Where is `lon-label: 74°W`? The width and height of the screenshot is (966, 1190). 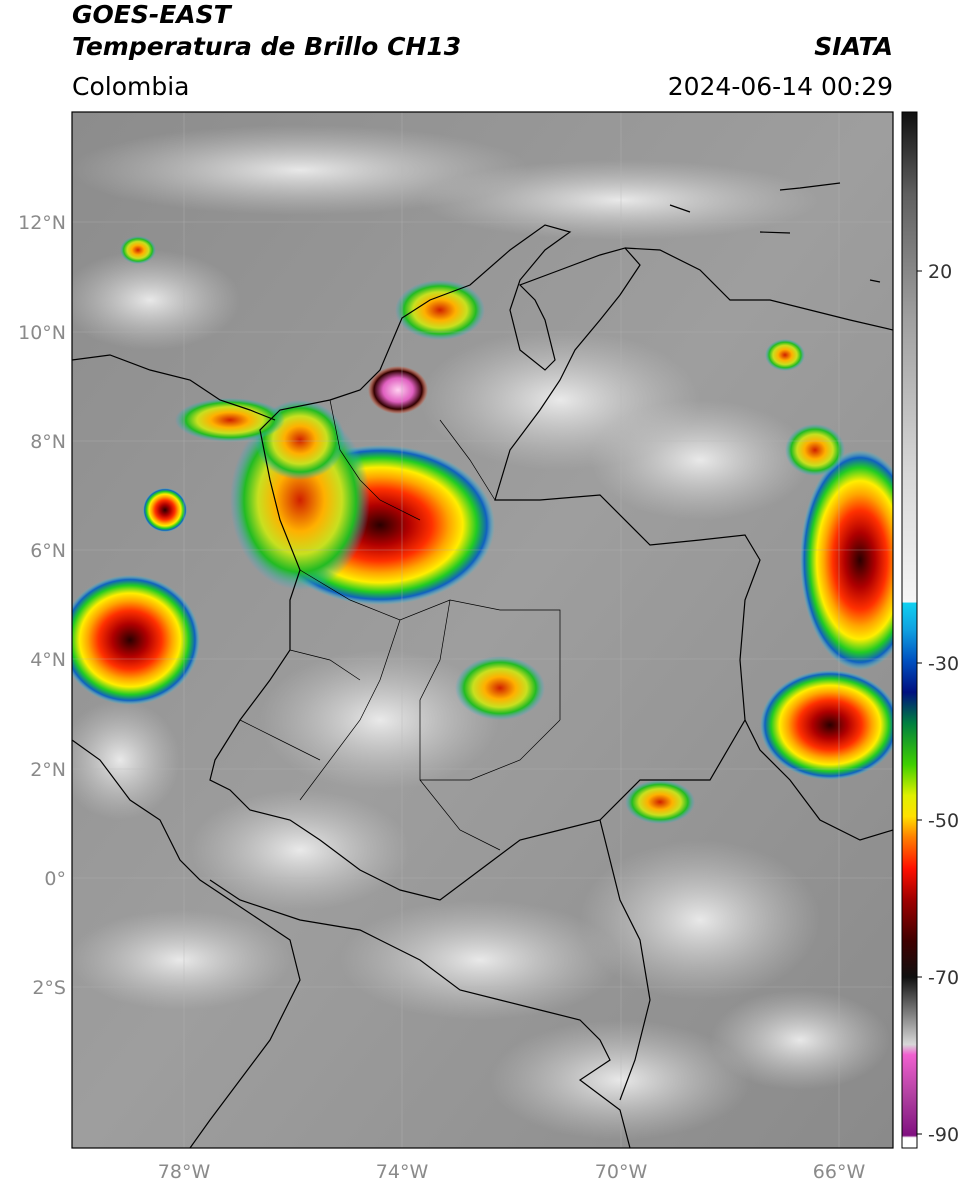
lon-label: 74°W is located at coordinates (402, 1172).